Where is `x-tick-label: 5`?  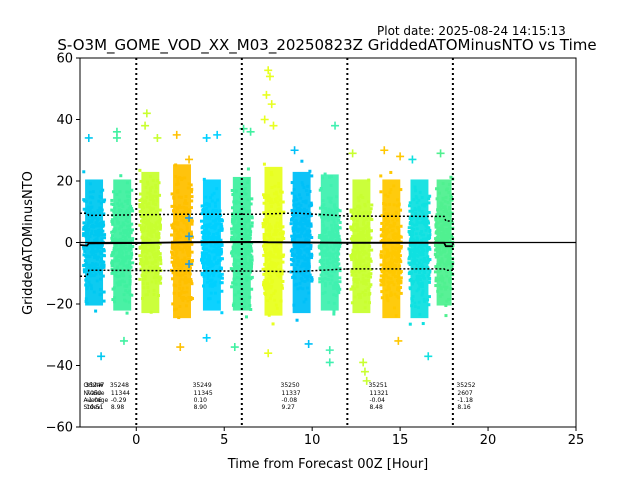 x-tick-label: 5 is located at coordinates (224, 440).